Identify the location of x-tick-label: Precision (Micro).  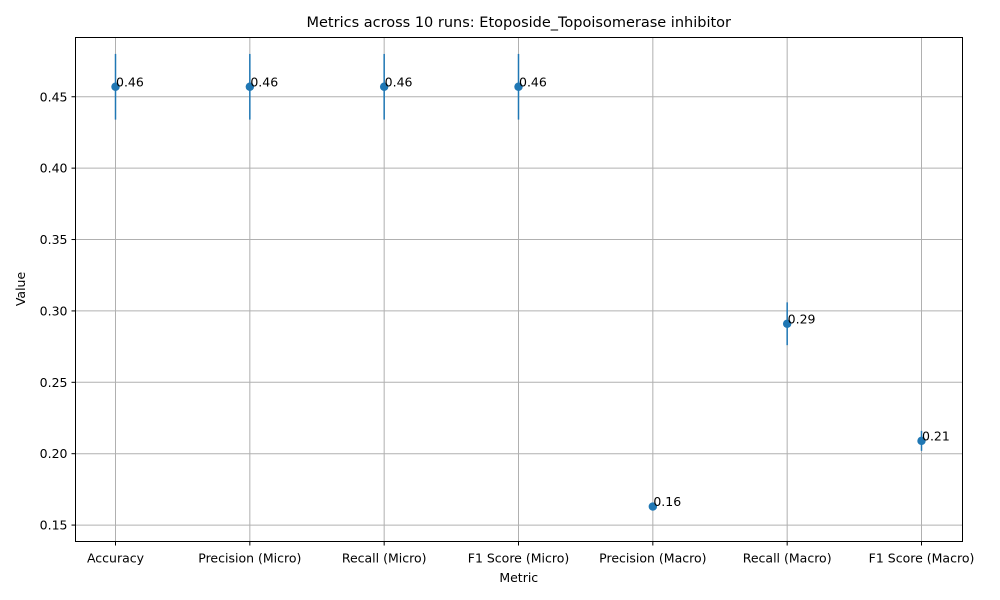
(249, 558).